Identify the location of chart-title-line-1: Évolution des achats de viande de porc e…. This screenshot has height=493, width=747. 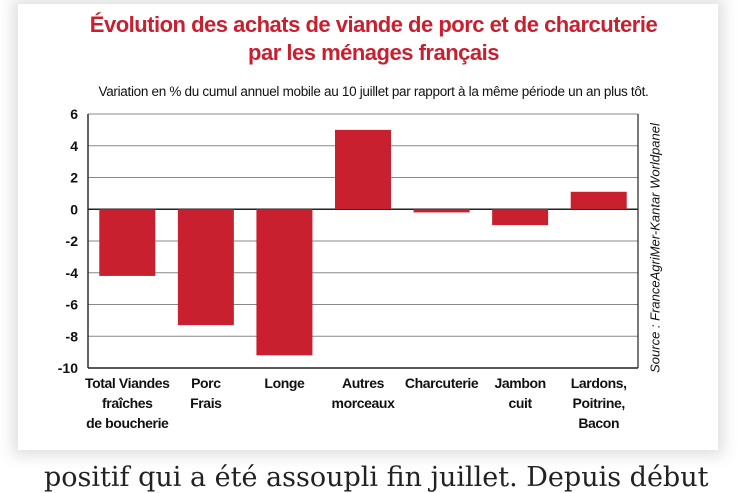
(373, 24).